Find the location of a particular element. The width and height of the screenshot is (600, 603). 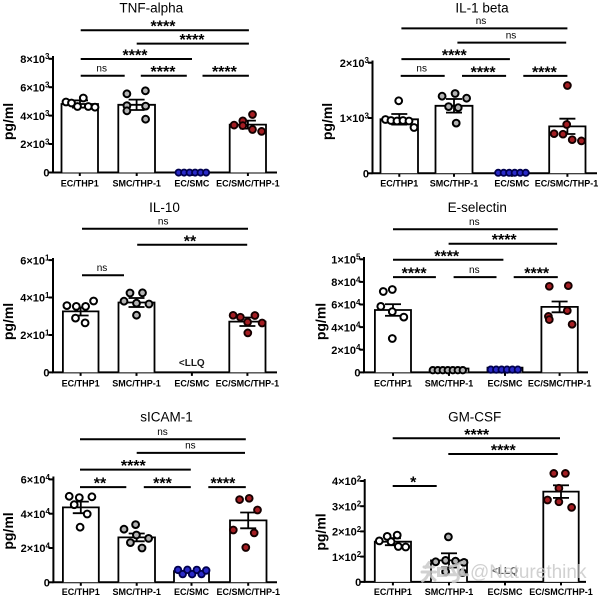

svg-text: 8×10⁴ is located at coordinates (346, 282).